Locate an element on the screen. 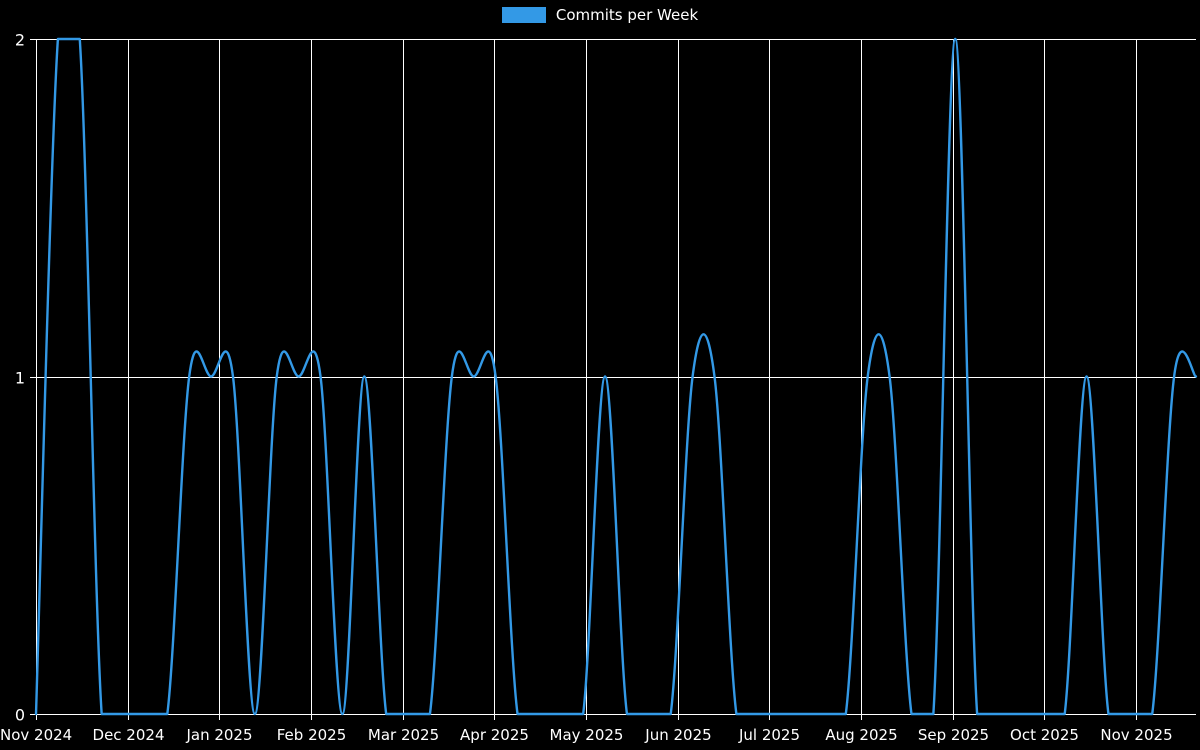 This screenshot has width=1200, height=750. x-axis-tick-label: Jun 2025 is located at coordinates (677, 735).